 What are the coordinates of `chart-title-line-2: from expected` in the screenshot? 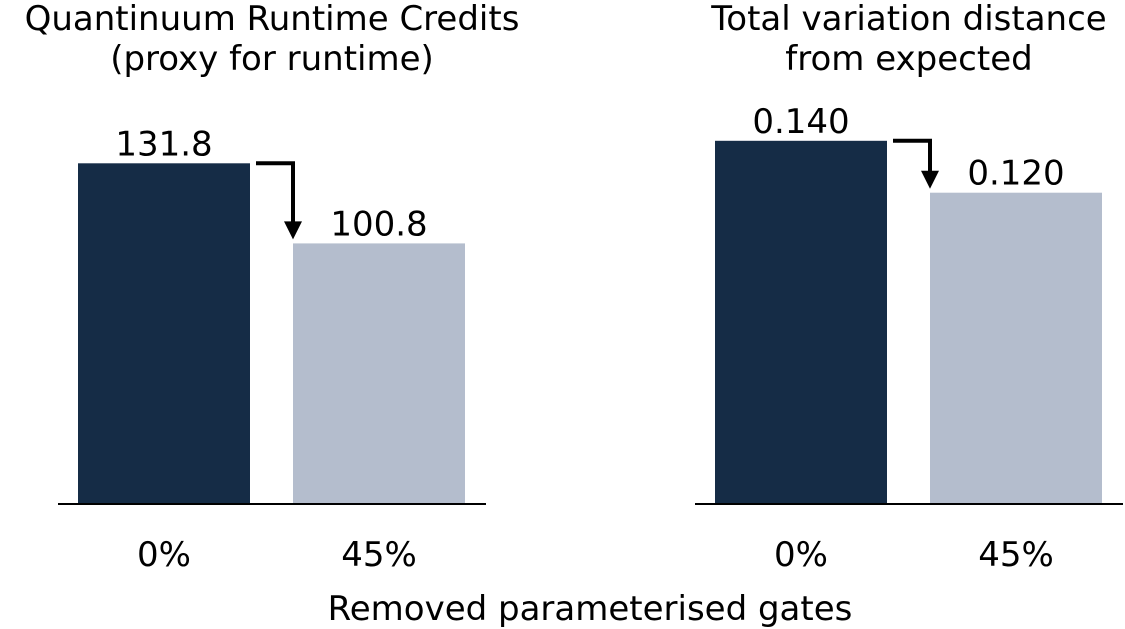 It's located at (908, 59).